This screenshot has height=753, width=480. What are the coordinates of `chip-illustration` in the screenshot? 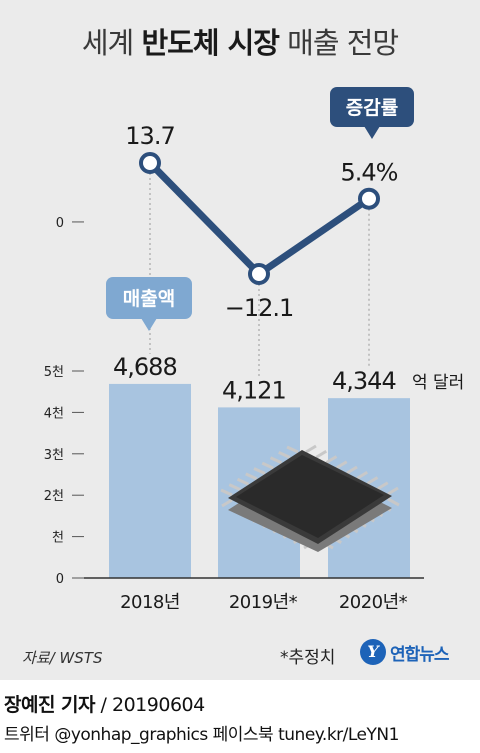 It's located at (310, 498).